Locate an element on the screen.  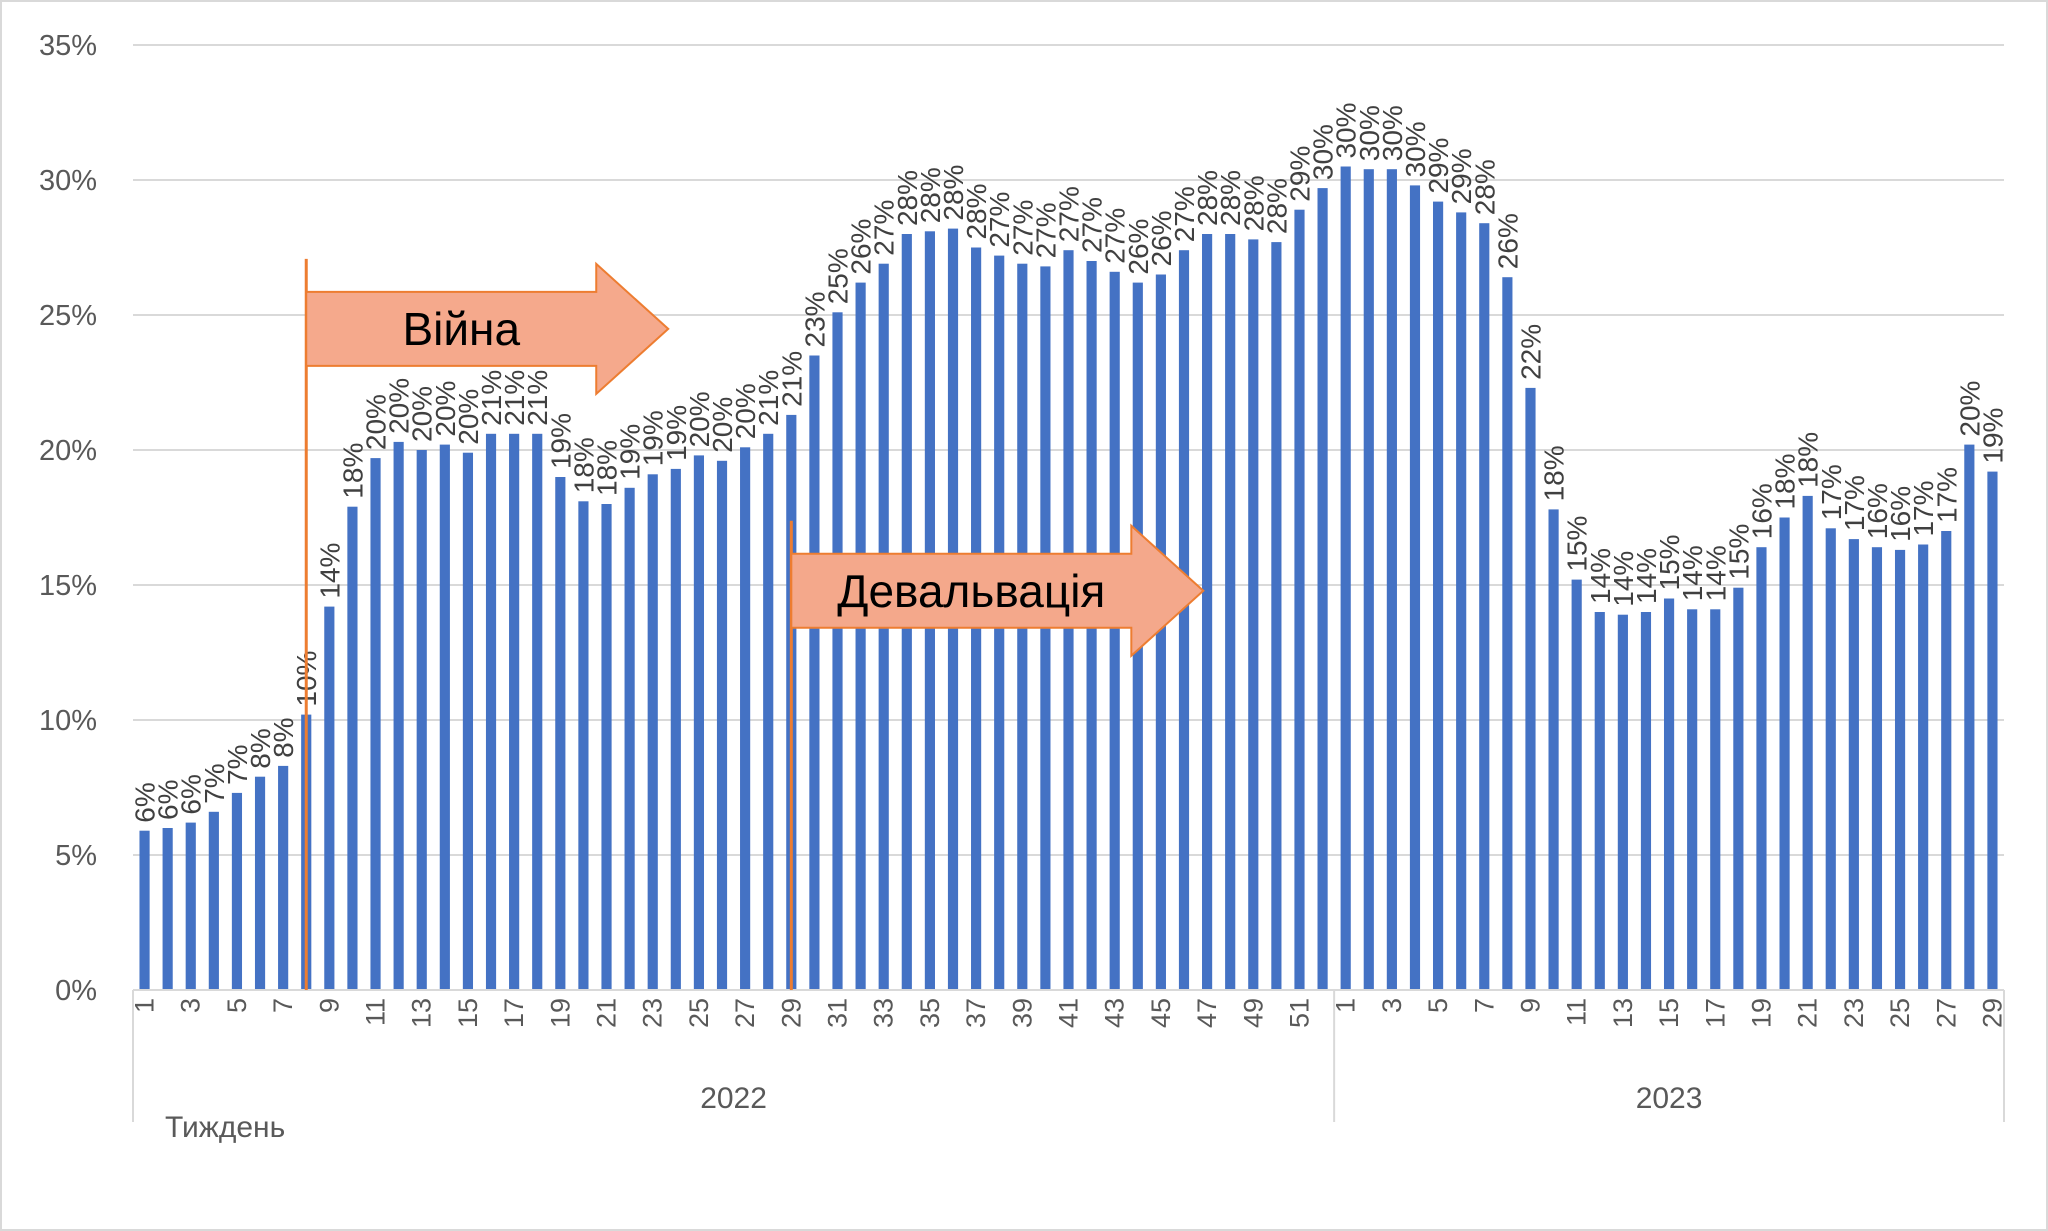
y-tick-label: 25% is located at coordinates (68, 316).